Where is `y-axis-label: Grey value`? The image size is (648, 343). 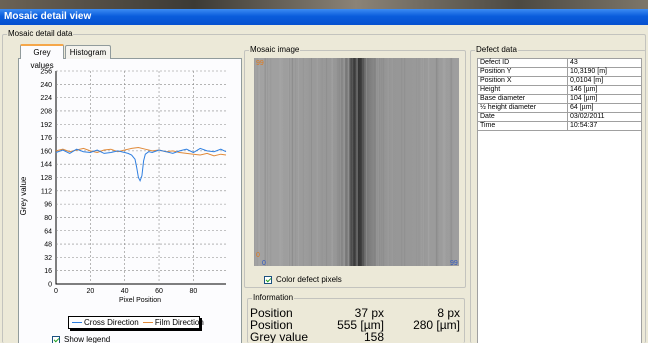
y-axis-label: Grey value is located at coordinates (23, 195).